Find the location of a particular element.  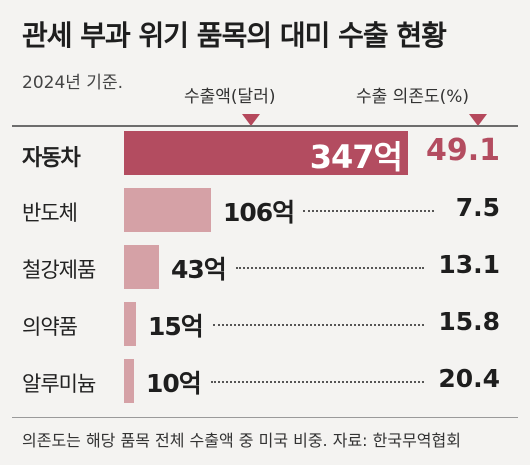

export-value-label: 347억 is located at coordinates (356, 157).